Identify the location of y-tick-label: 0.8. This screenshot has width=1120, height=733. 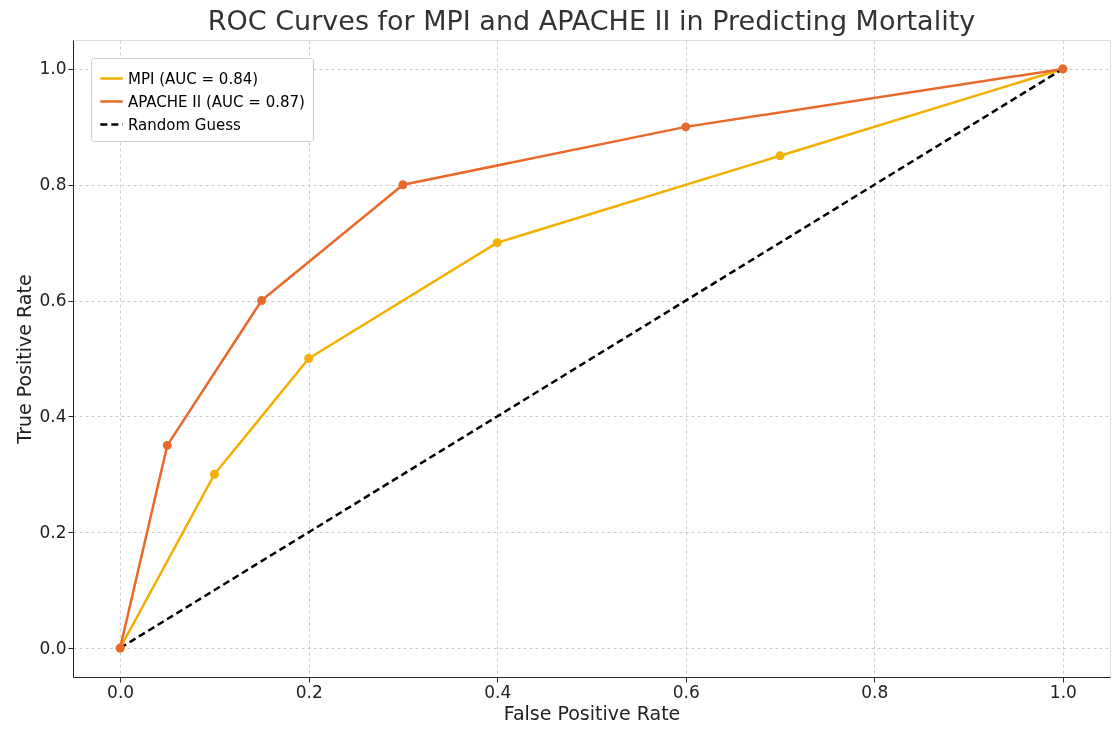
(53, 184).